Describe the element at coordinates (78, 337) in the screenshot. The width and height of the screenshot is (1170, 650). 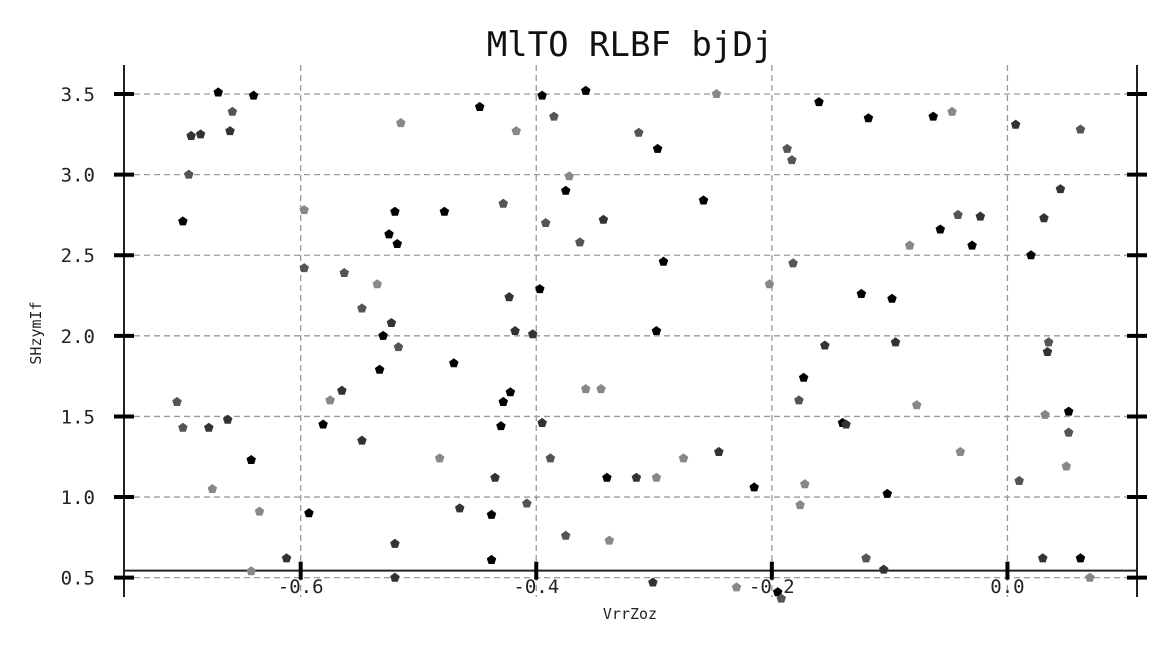
I see `y-tick-label: 2.0` at that location.